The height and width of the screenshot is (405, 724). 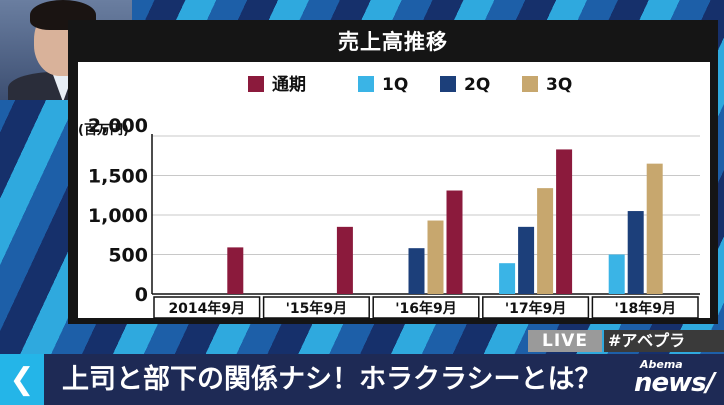 I want to click on logo-small-text: Abema, so click(x=661, y=364).